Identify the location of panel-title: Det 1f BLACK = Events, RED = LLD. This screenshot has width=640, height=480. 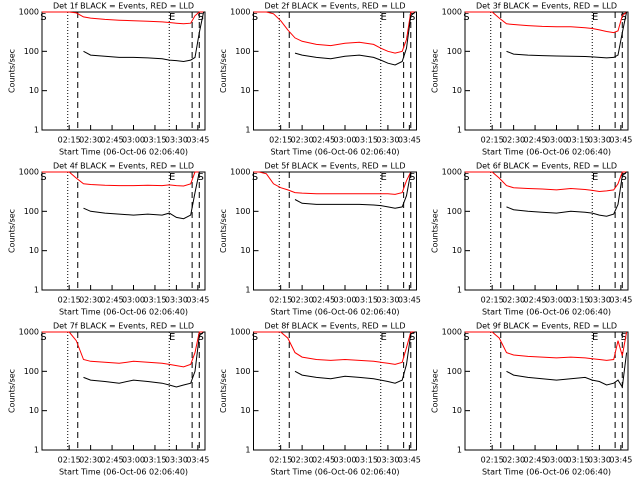
(123, 6).